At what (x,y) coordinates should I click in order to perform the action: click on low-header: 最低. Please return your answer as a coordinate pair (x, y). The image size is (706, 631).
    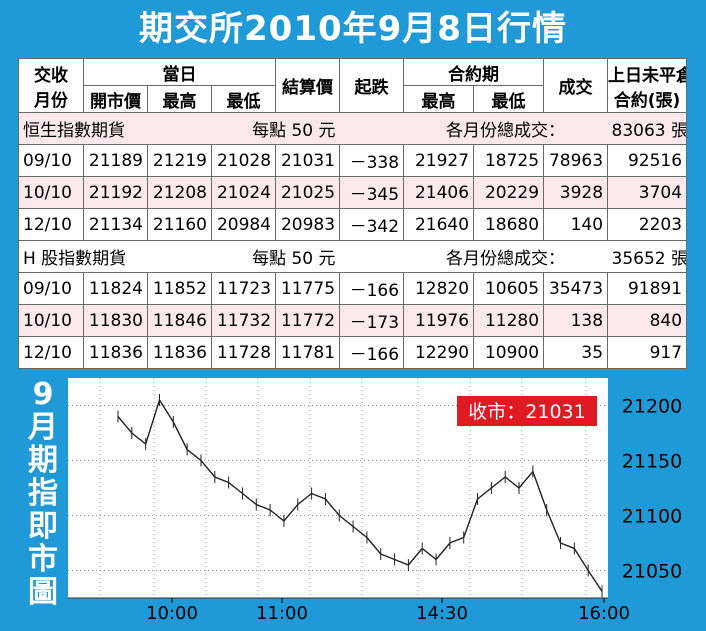
    Looking at the image, I should click on (243, 99).